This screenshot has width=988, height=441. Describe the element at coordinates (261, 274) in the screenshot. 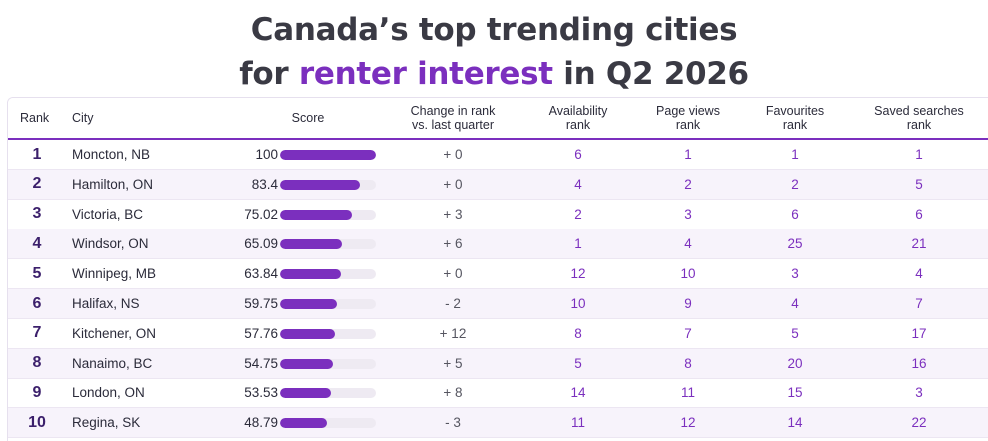

I see `score-value: 63.84` at that location.